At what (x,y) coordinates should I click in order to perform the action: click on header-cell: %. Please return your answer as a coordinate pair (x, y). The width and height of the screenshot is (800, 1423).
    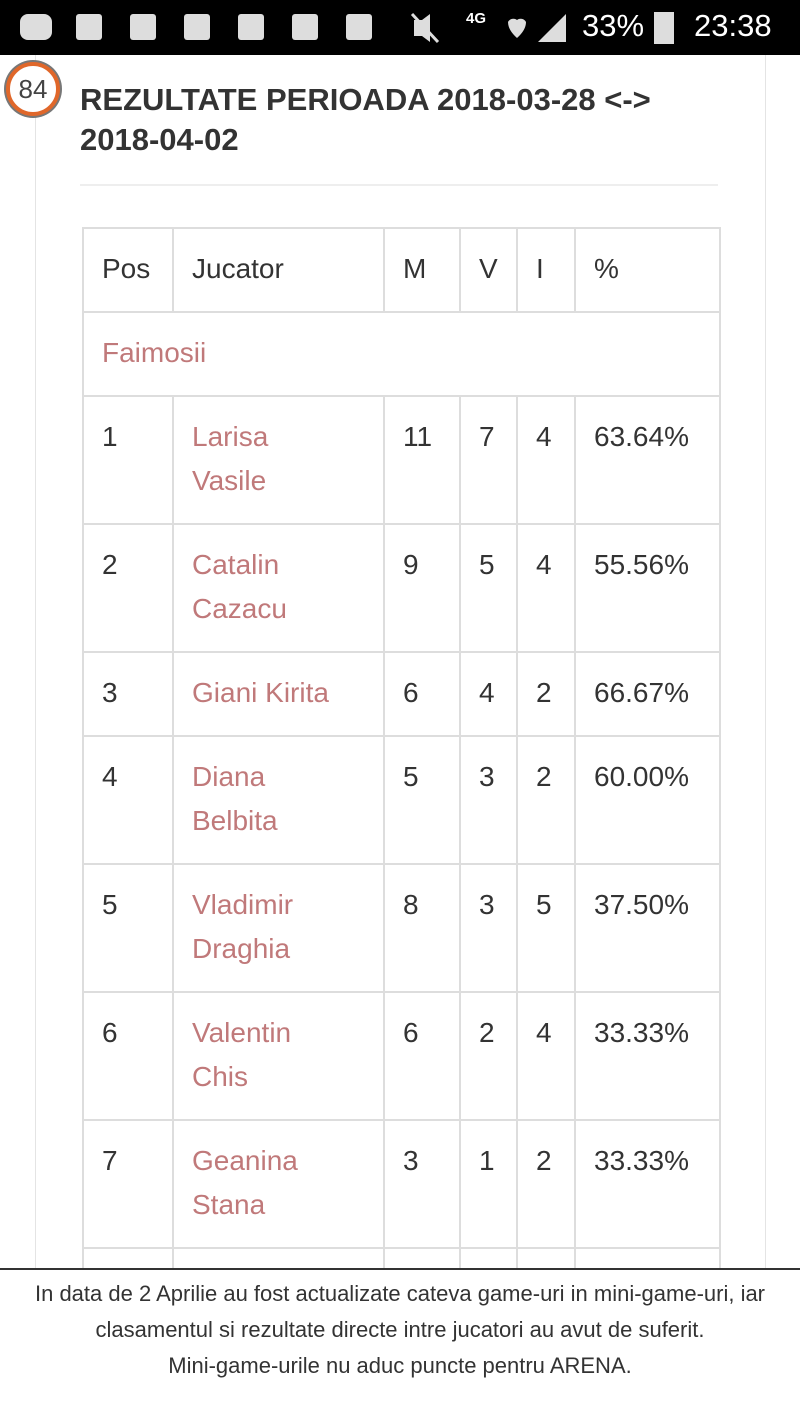
    Looking at the image, I should click on (647, 270).